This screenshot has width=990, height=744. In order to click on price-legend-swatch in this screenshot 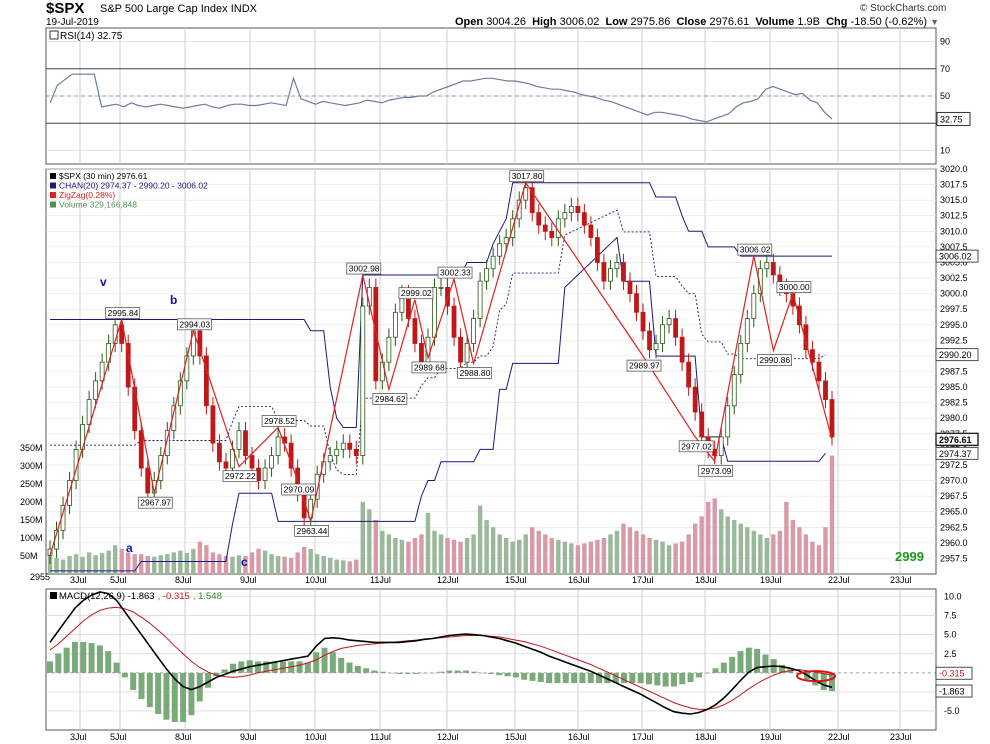, I will do `click(53, 185)`.